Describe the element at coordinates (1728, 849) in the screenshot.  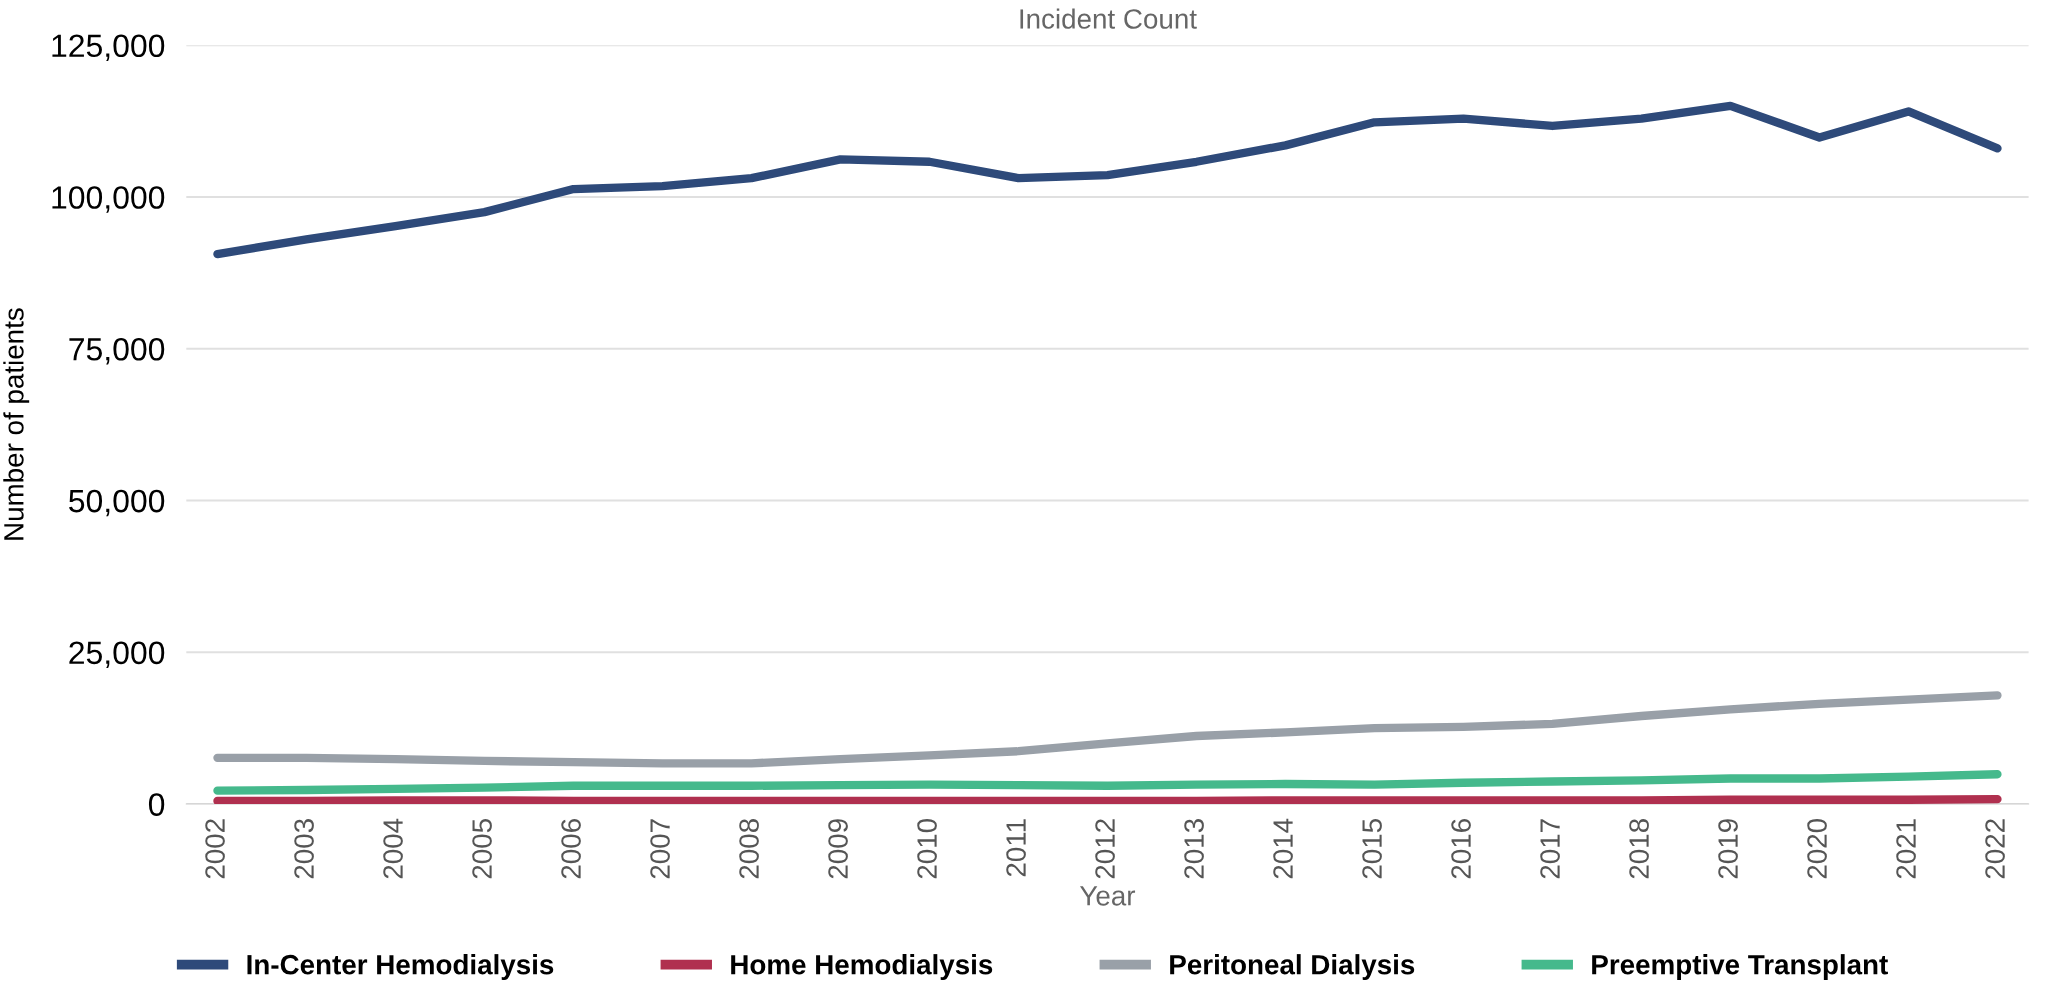
I see `x-tick-label: 2019` at that location.